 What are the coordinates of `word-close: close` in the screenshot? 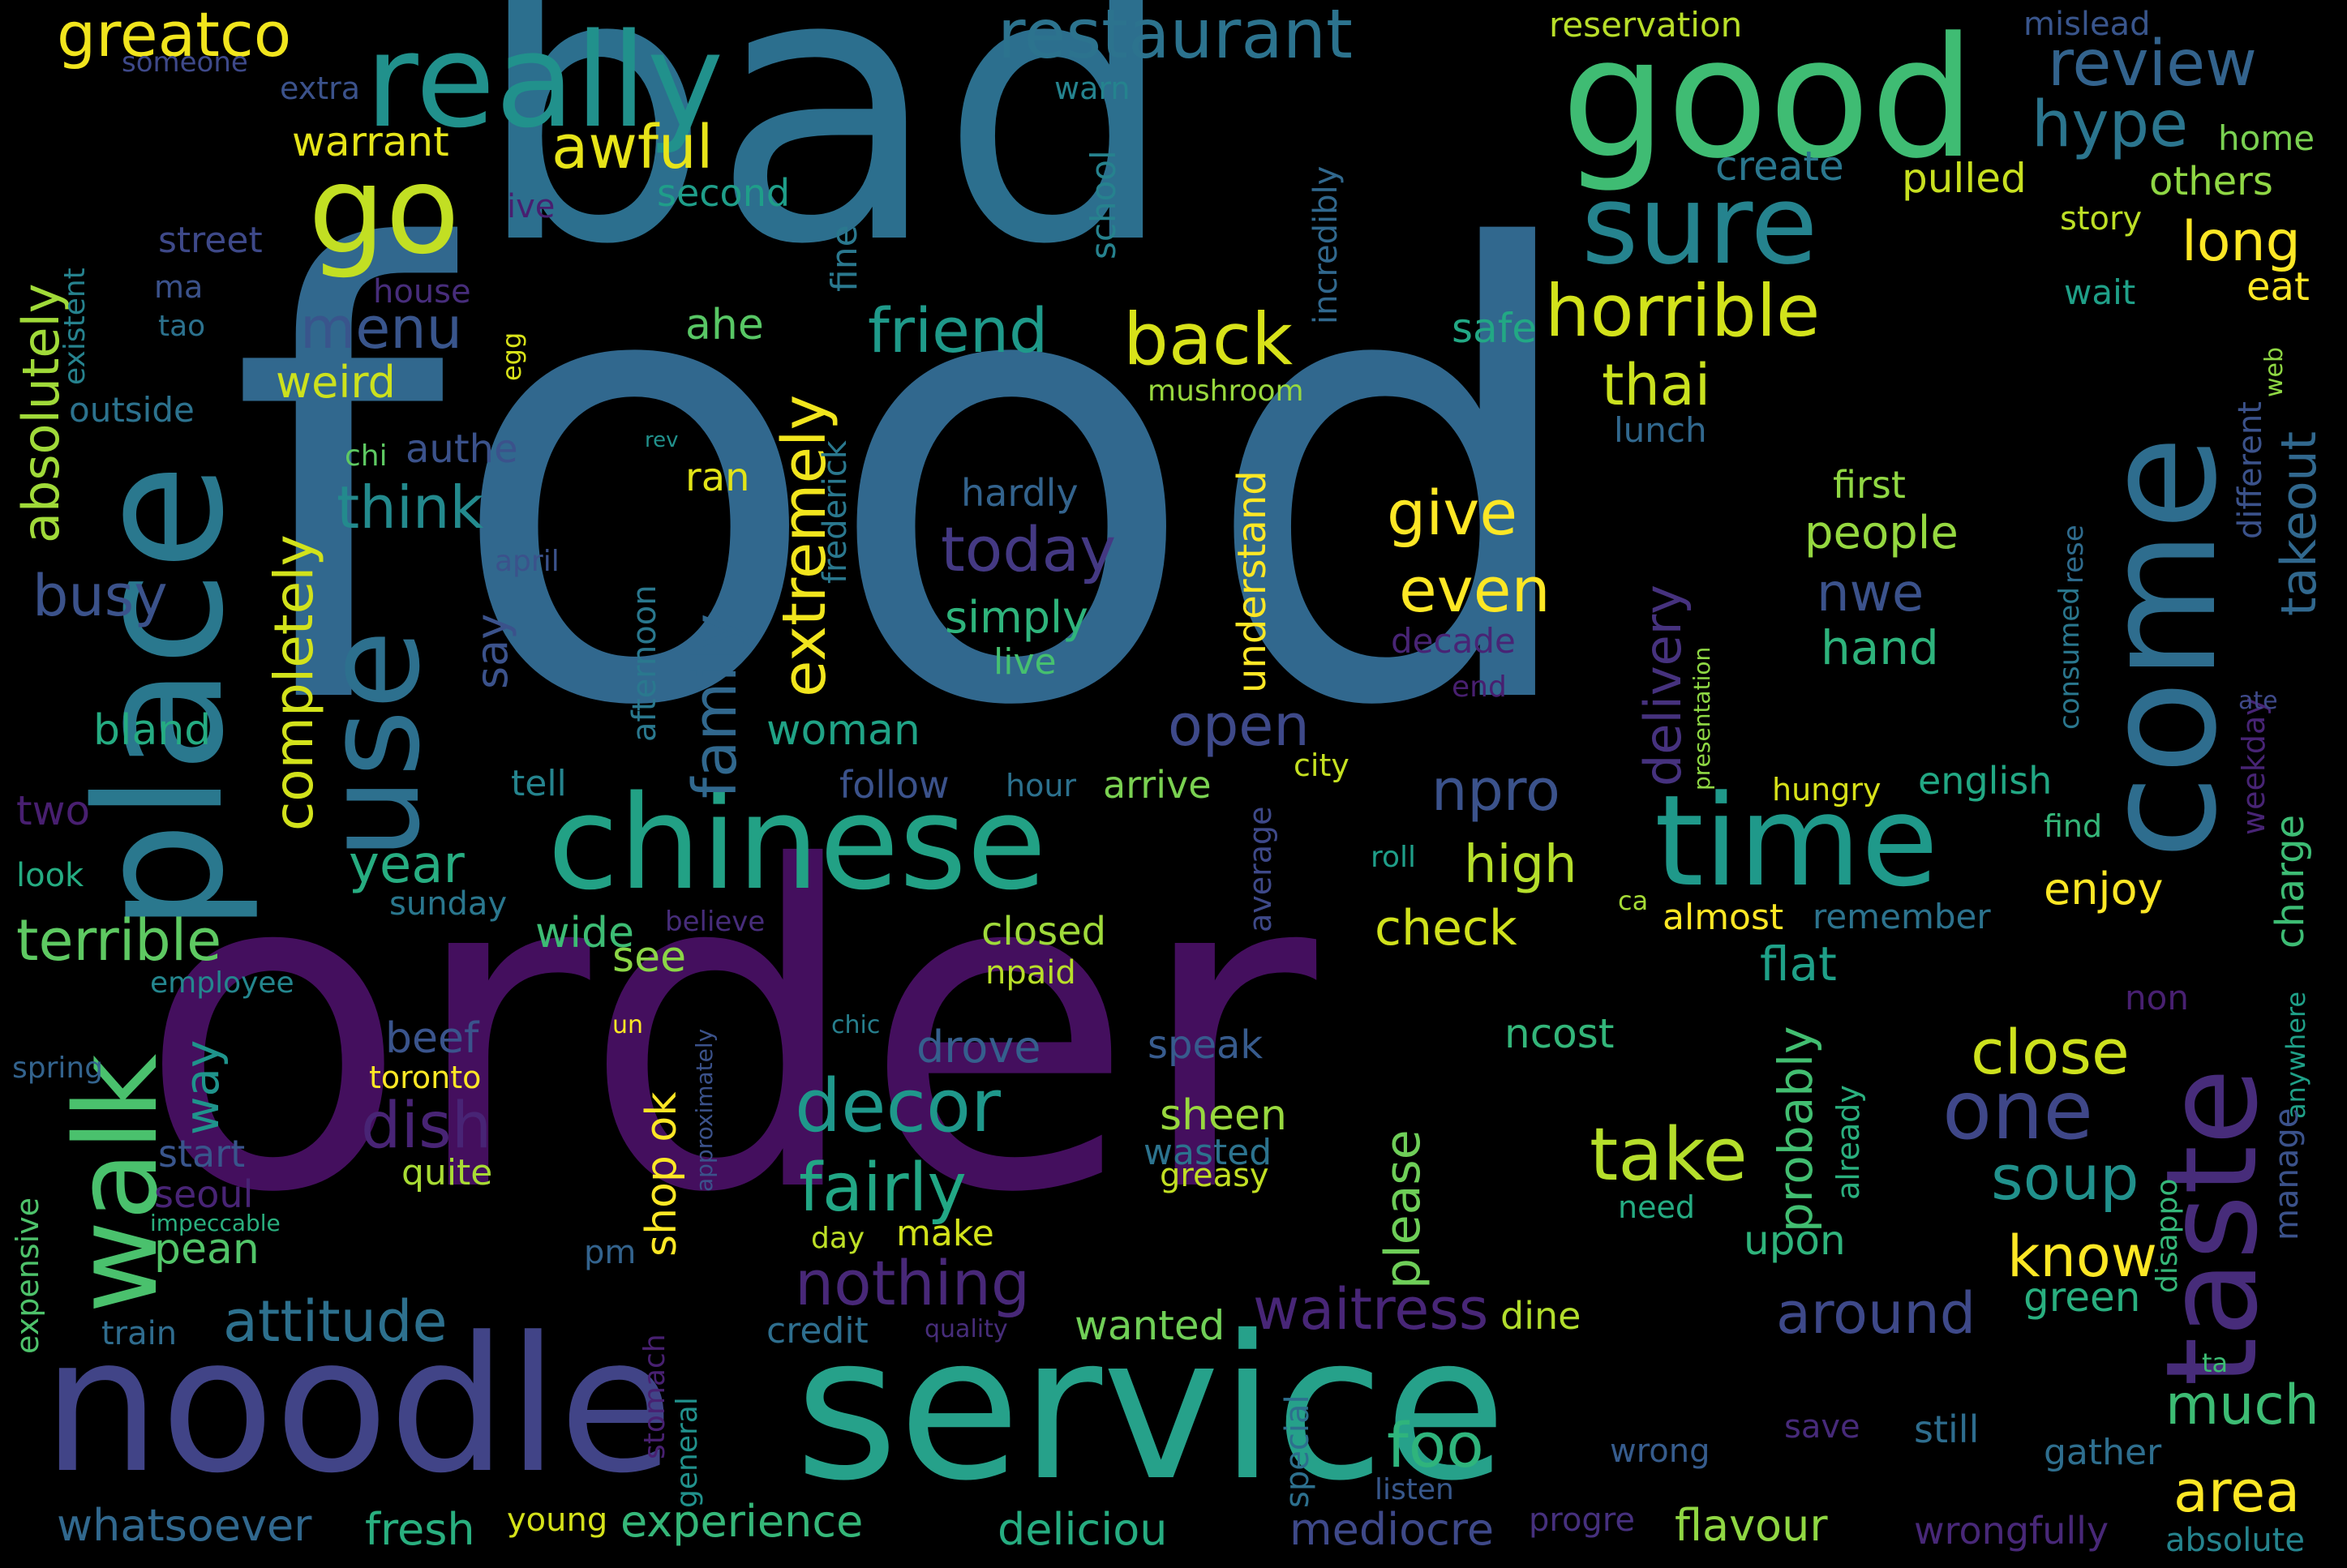 It's located at (2050, 1052).